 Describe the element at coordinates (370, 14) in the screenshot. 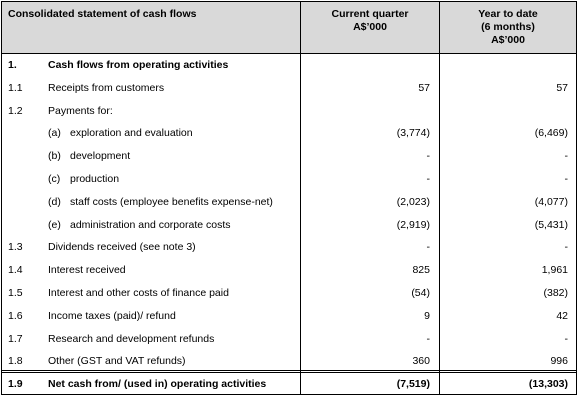

I see `header-line: Current quarter` at that location.